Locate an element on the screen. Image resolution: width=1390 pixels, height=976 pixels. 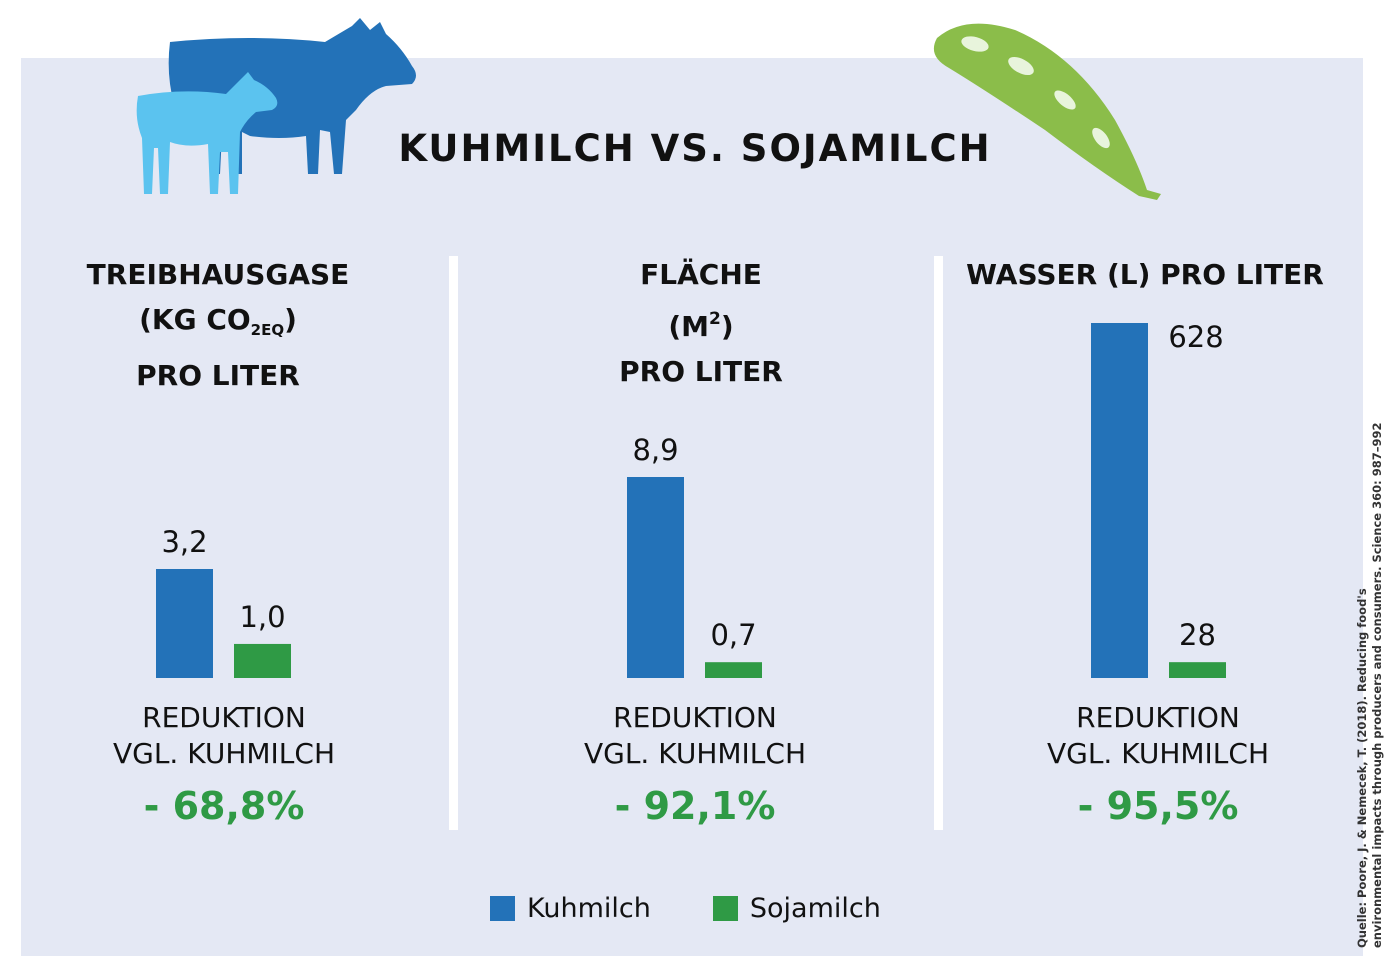
bar-value-label: 3,2 is located at coordinates (184, 542).